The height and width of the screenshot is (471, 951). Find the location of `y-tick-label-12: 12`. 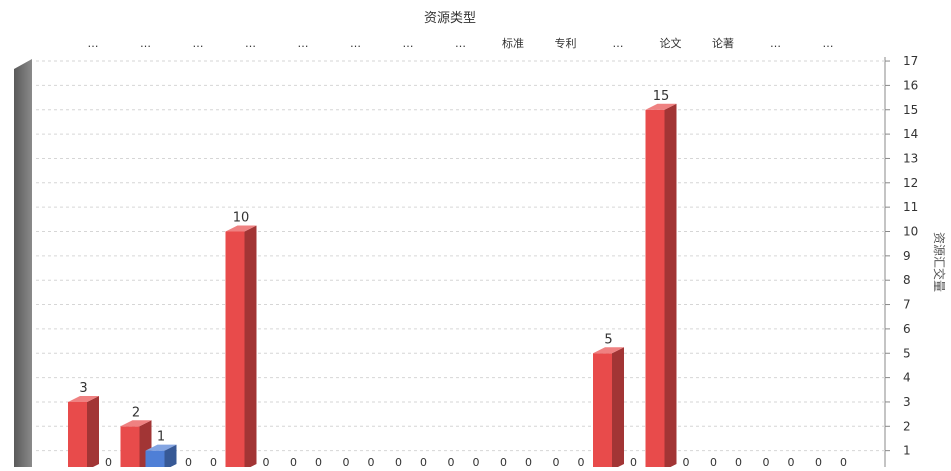

y-tick-label-12: 12 is located at coordinates (910, 183).